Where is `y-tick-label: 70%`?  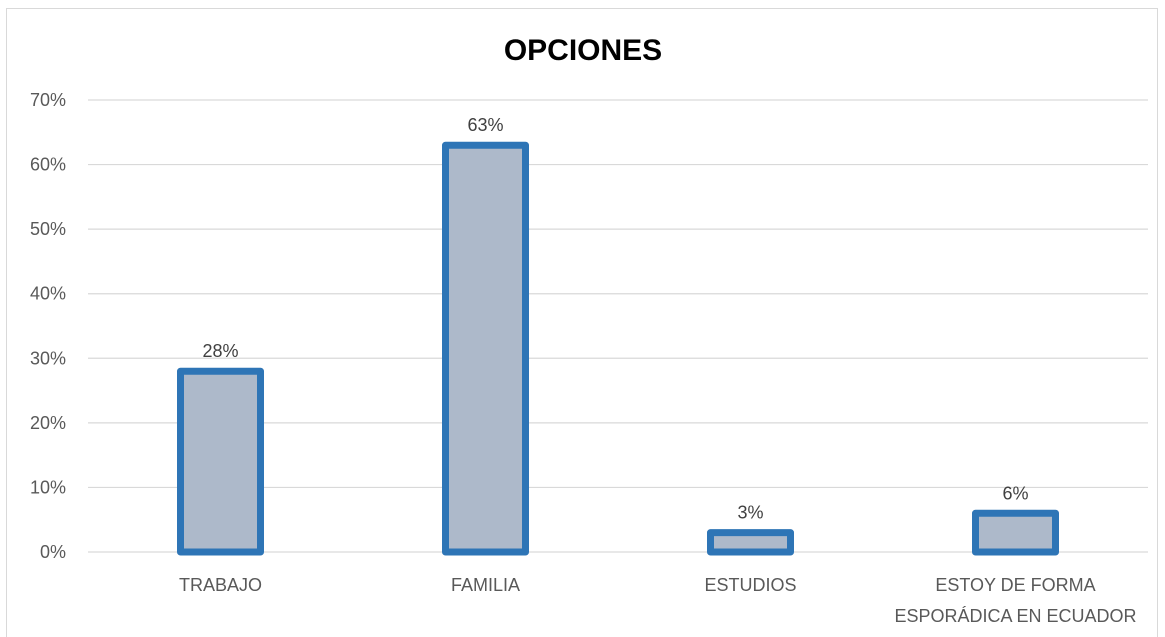
y-tick-label: 70% is located at coordinates (48, 100).